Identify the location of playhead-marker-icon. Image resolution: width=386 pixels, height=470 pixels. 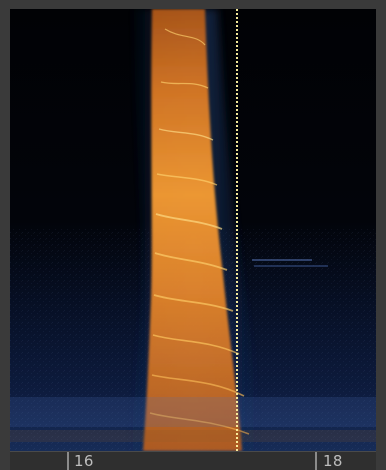
(237, 230).